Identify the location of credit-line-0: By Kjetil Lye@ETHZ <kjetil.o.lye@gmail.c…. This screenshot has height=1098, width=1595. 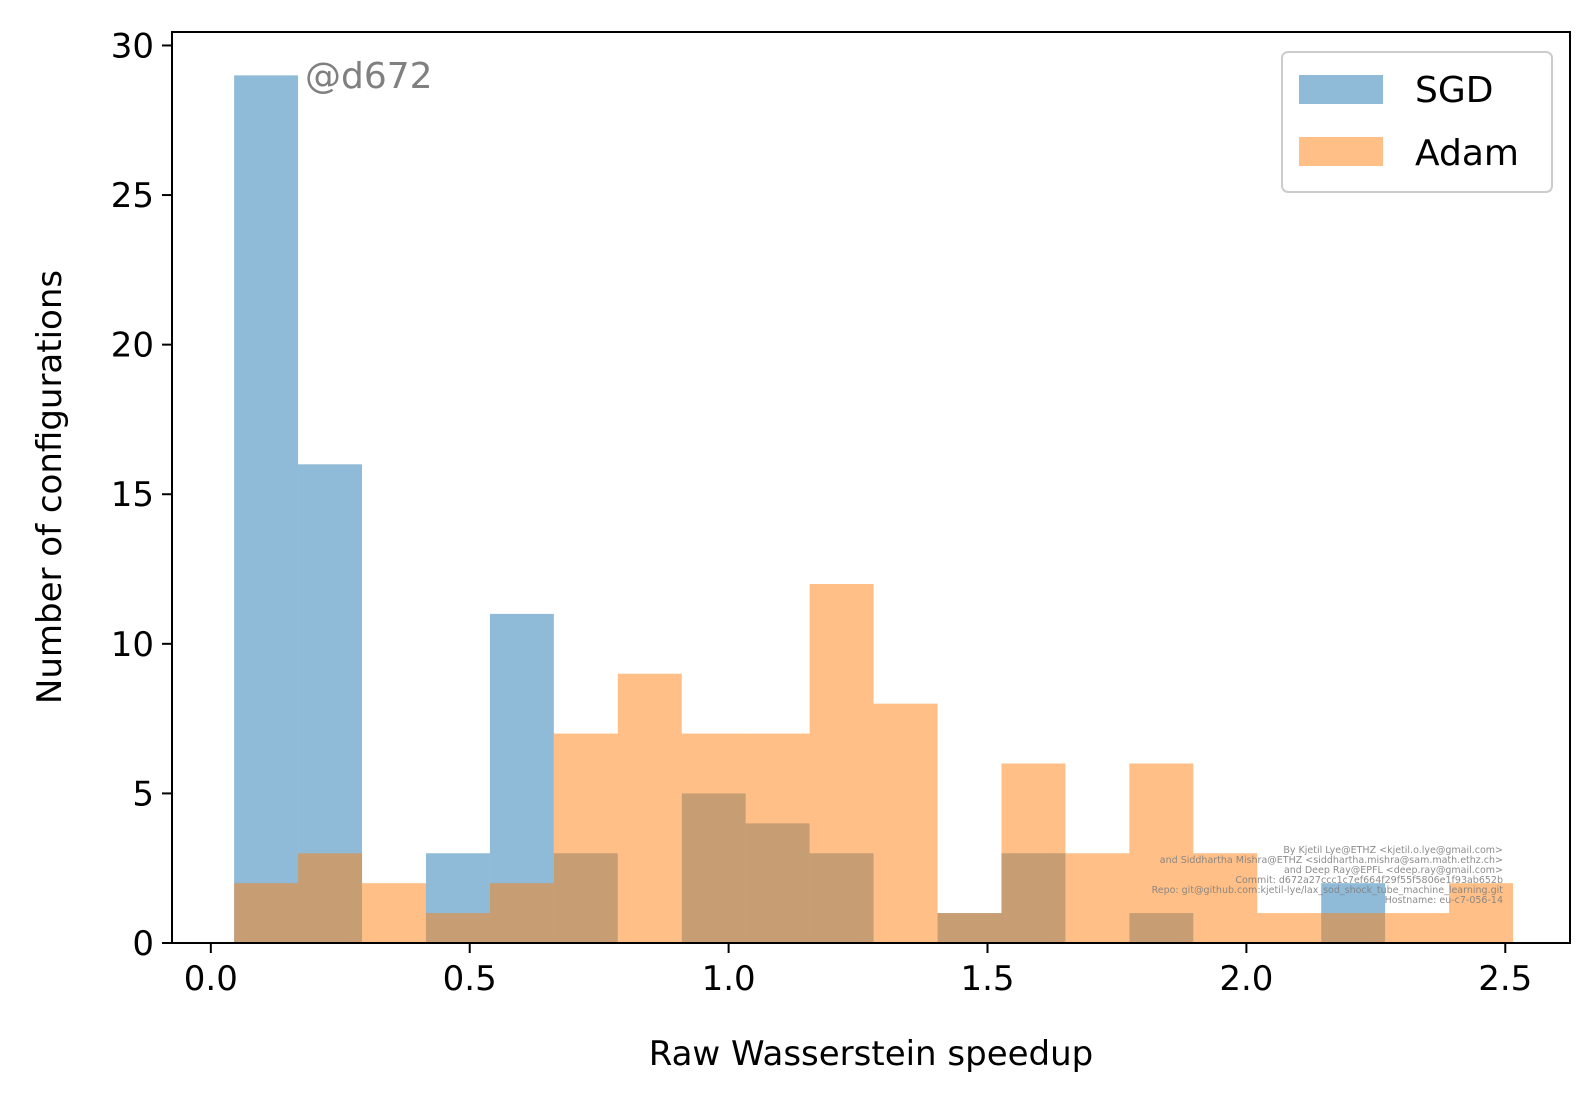
(1393, 850).